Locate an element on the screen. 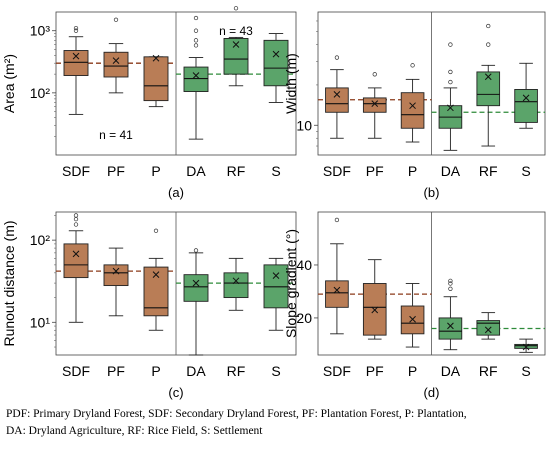 The height and width of the screenshot is (449, 550). panel-label: (b) is located at coordinates (432, 192).